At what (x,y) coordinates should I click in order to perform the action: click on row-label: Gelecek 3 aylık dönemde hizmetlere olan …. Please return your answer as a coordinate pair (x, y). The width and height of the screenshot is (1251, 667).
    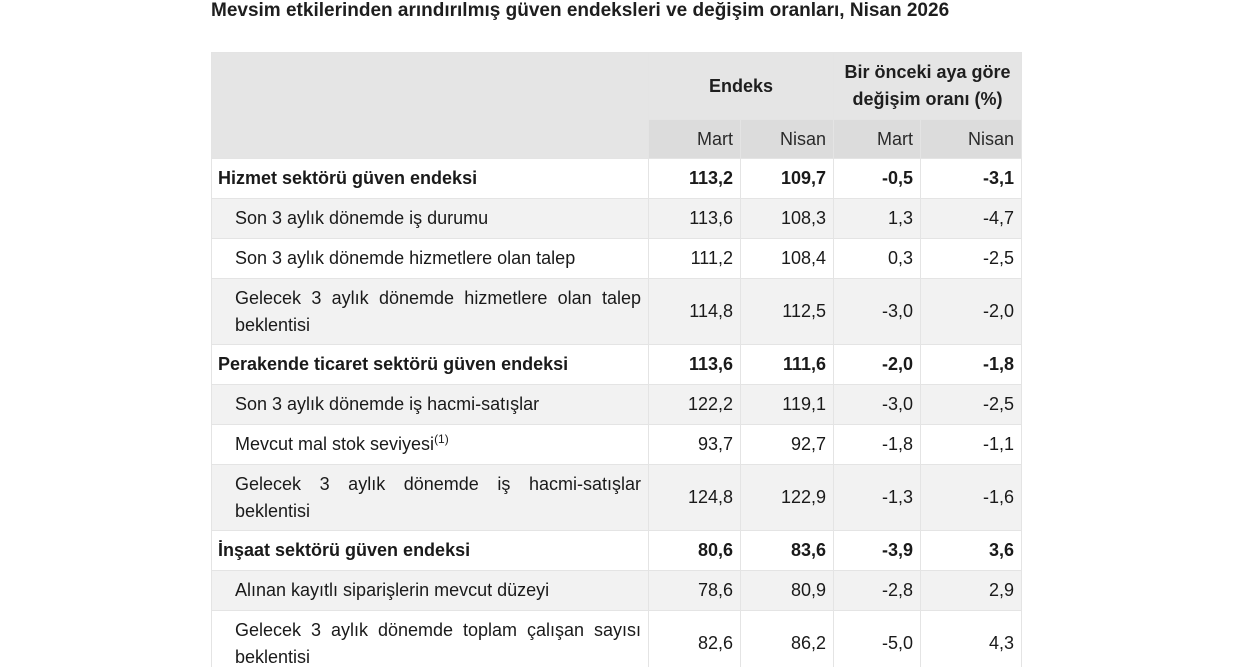
    Looking at the image, I should click on (430, 311).